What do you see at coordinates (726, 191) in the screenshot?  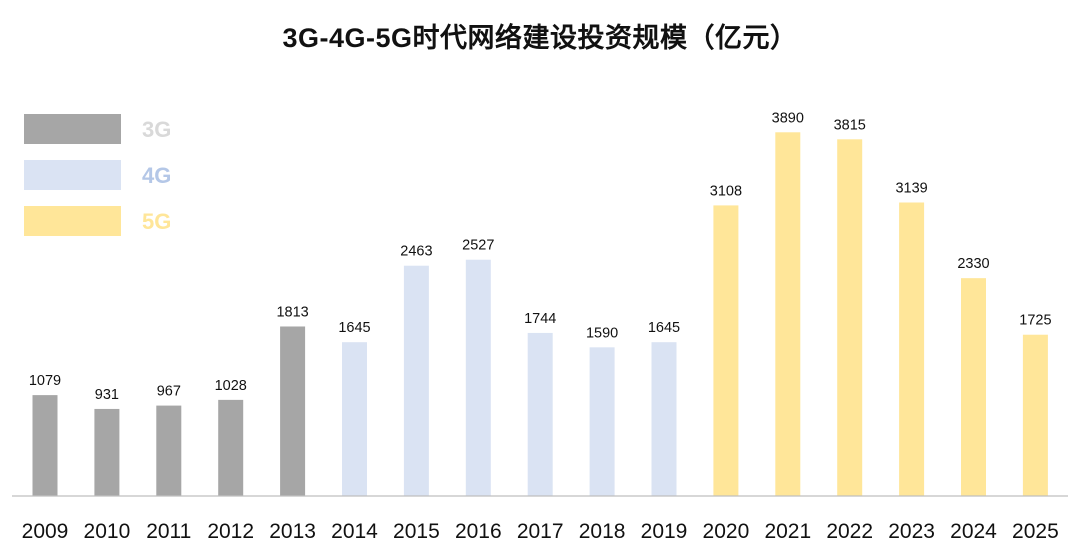 I see `data-label-2020: 3108` at bounding box center [726, 191].